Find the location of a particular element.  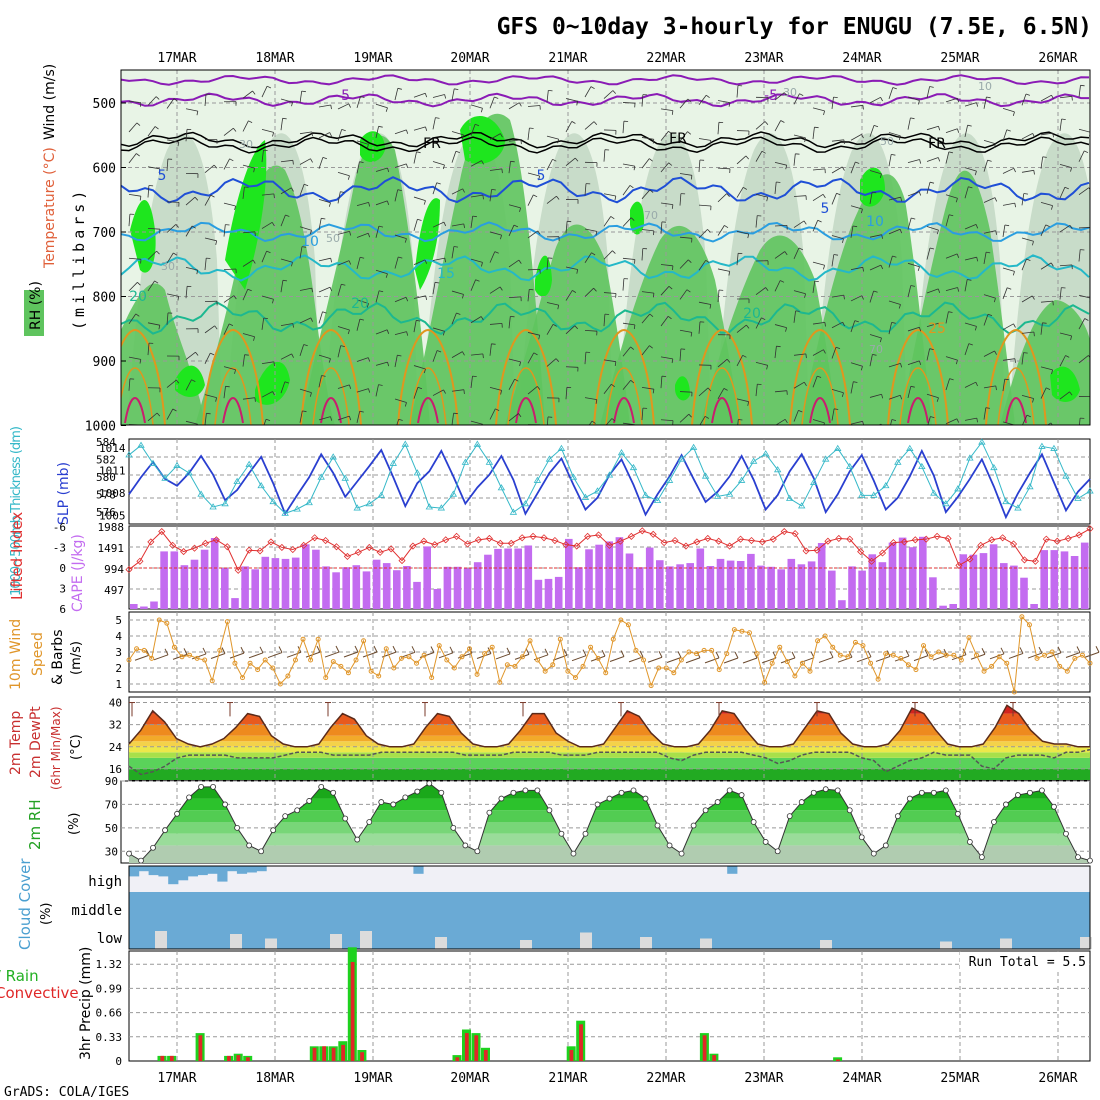

contour-label: -5 is located at coordinates (771, 96).